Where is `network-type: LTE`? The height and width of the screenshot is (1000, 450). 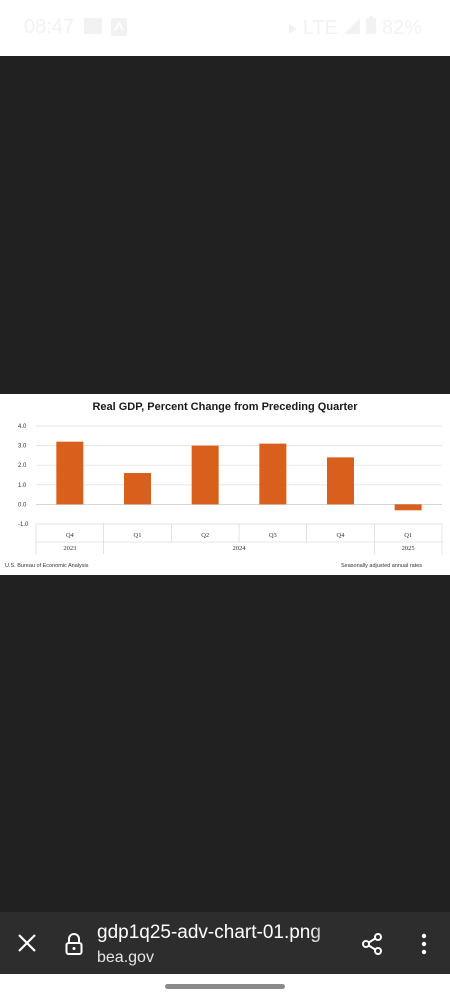 network-type: LTE is located at coordinates (320, 27).